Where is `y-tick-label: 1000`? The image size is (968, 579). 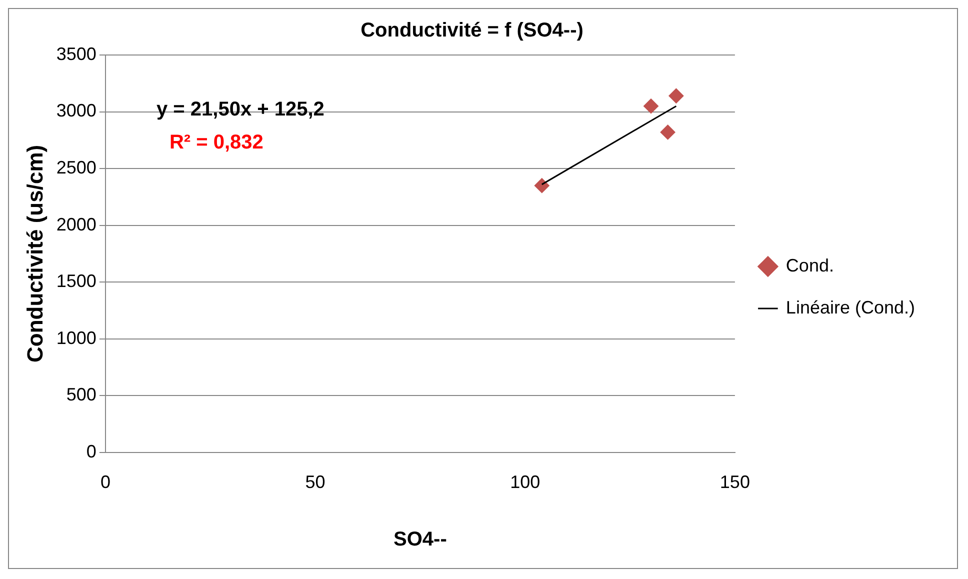 y-tick-label: 1000 is located at coordinates (76, 338).